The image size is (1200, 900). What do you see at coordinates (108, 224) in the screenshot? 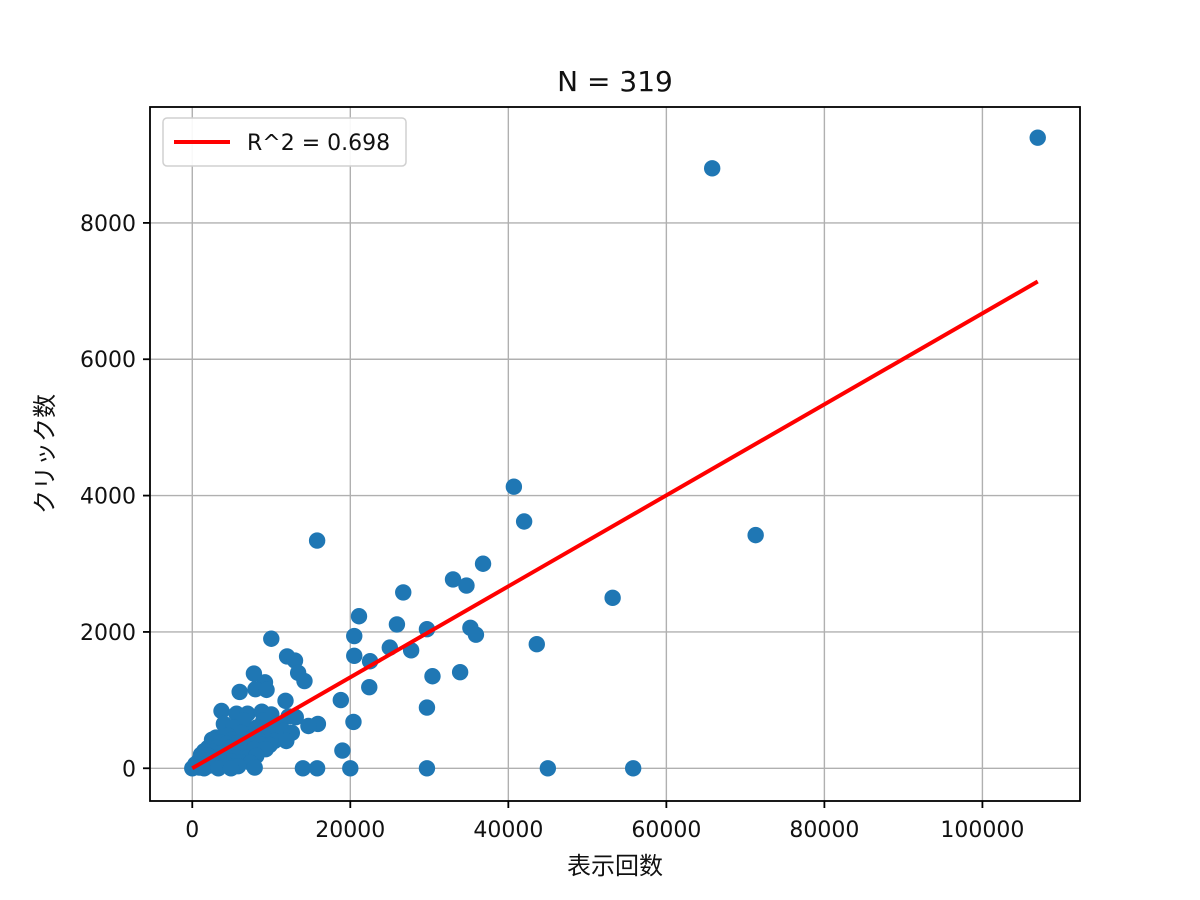
I see `y-tick-label: 8000` at bounding box center [108, 224].